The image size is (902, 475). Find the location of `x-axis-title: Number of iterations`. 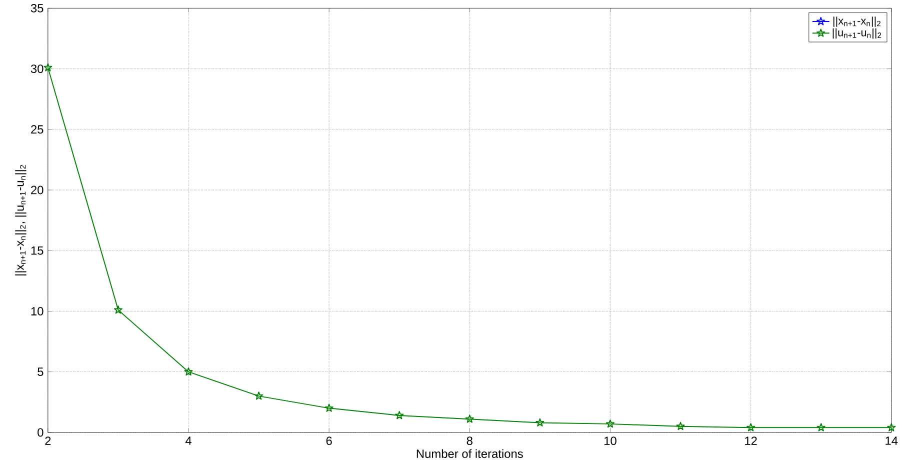

x-axis-title: Number of iterations is located at coordinates (469, 453).